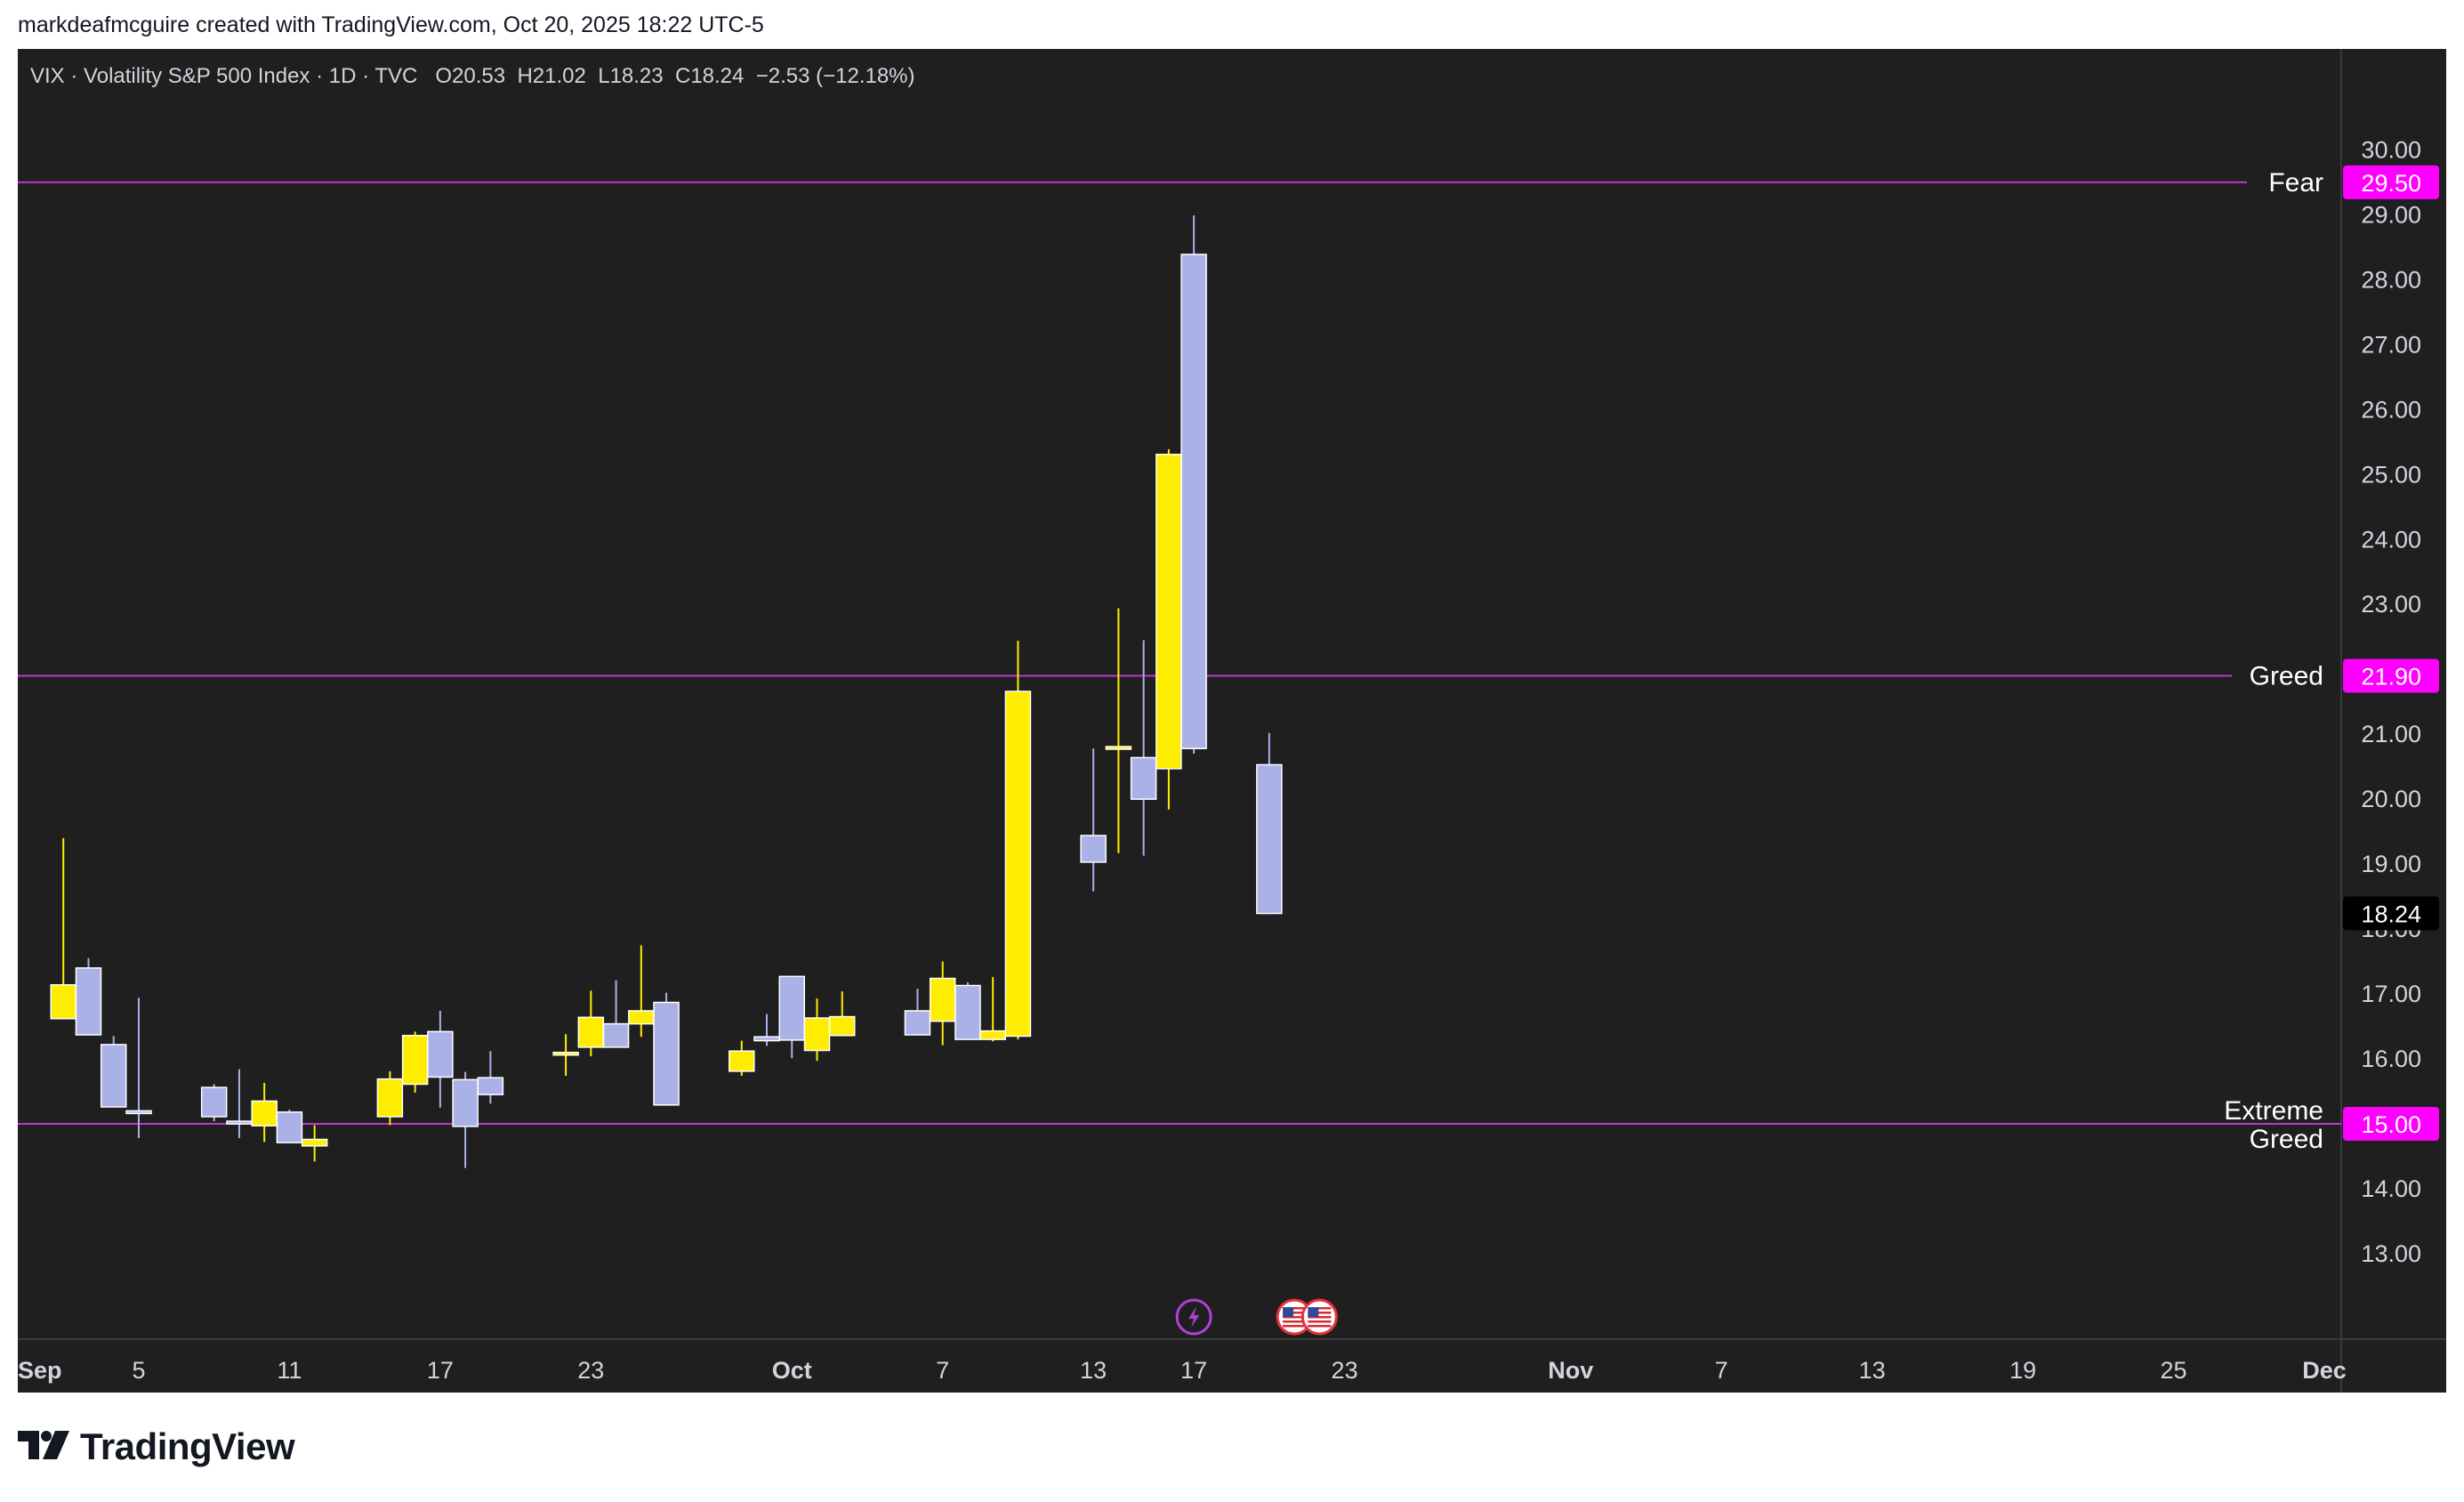 The width and height of the screenshot is (2464, 1502). What do you see at coordinates (717, 76) in the screenshot?
I see `legend-close: 18.24` at bounding box center [717, 76].